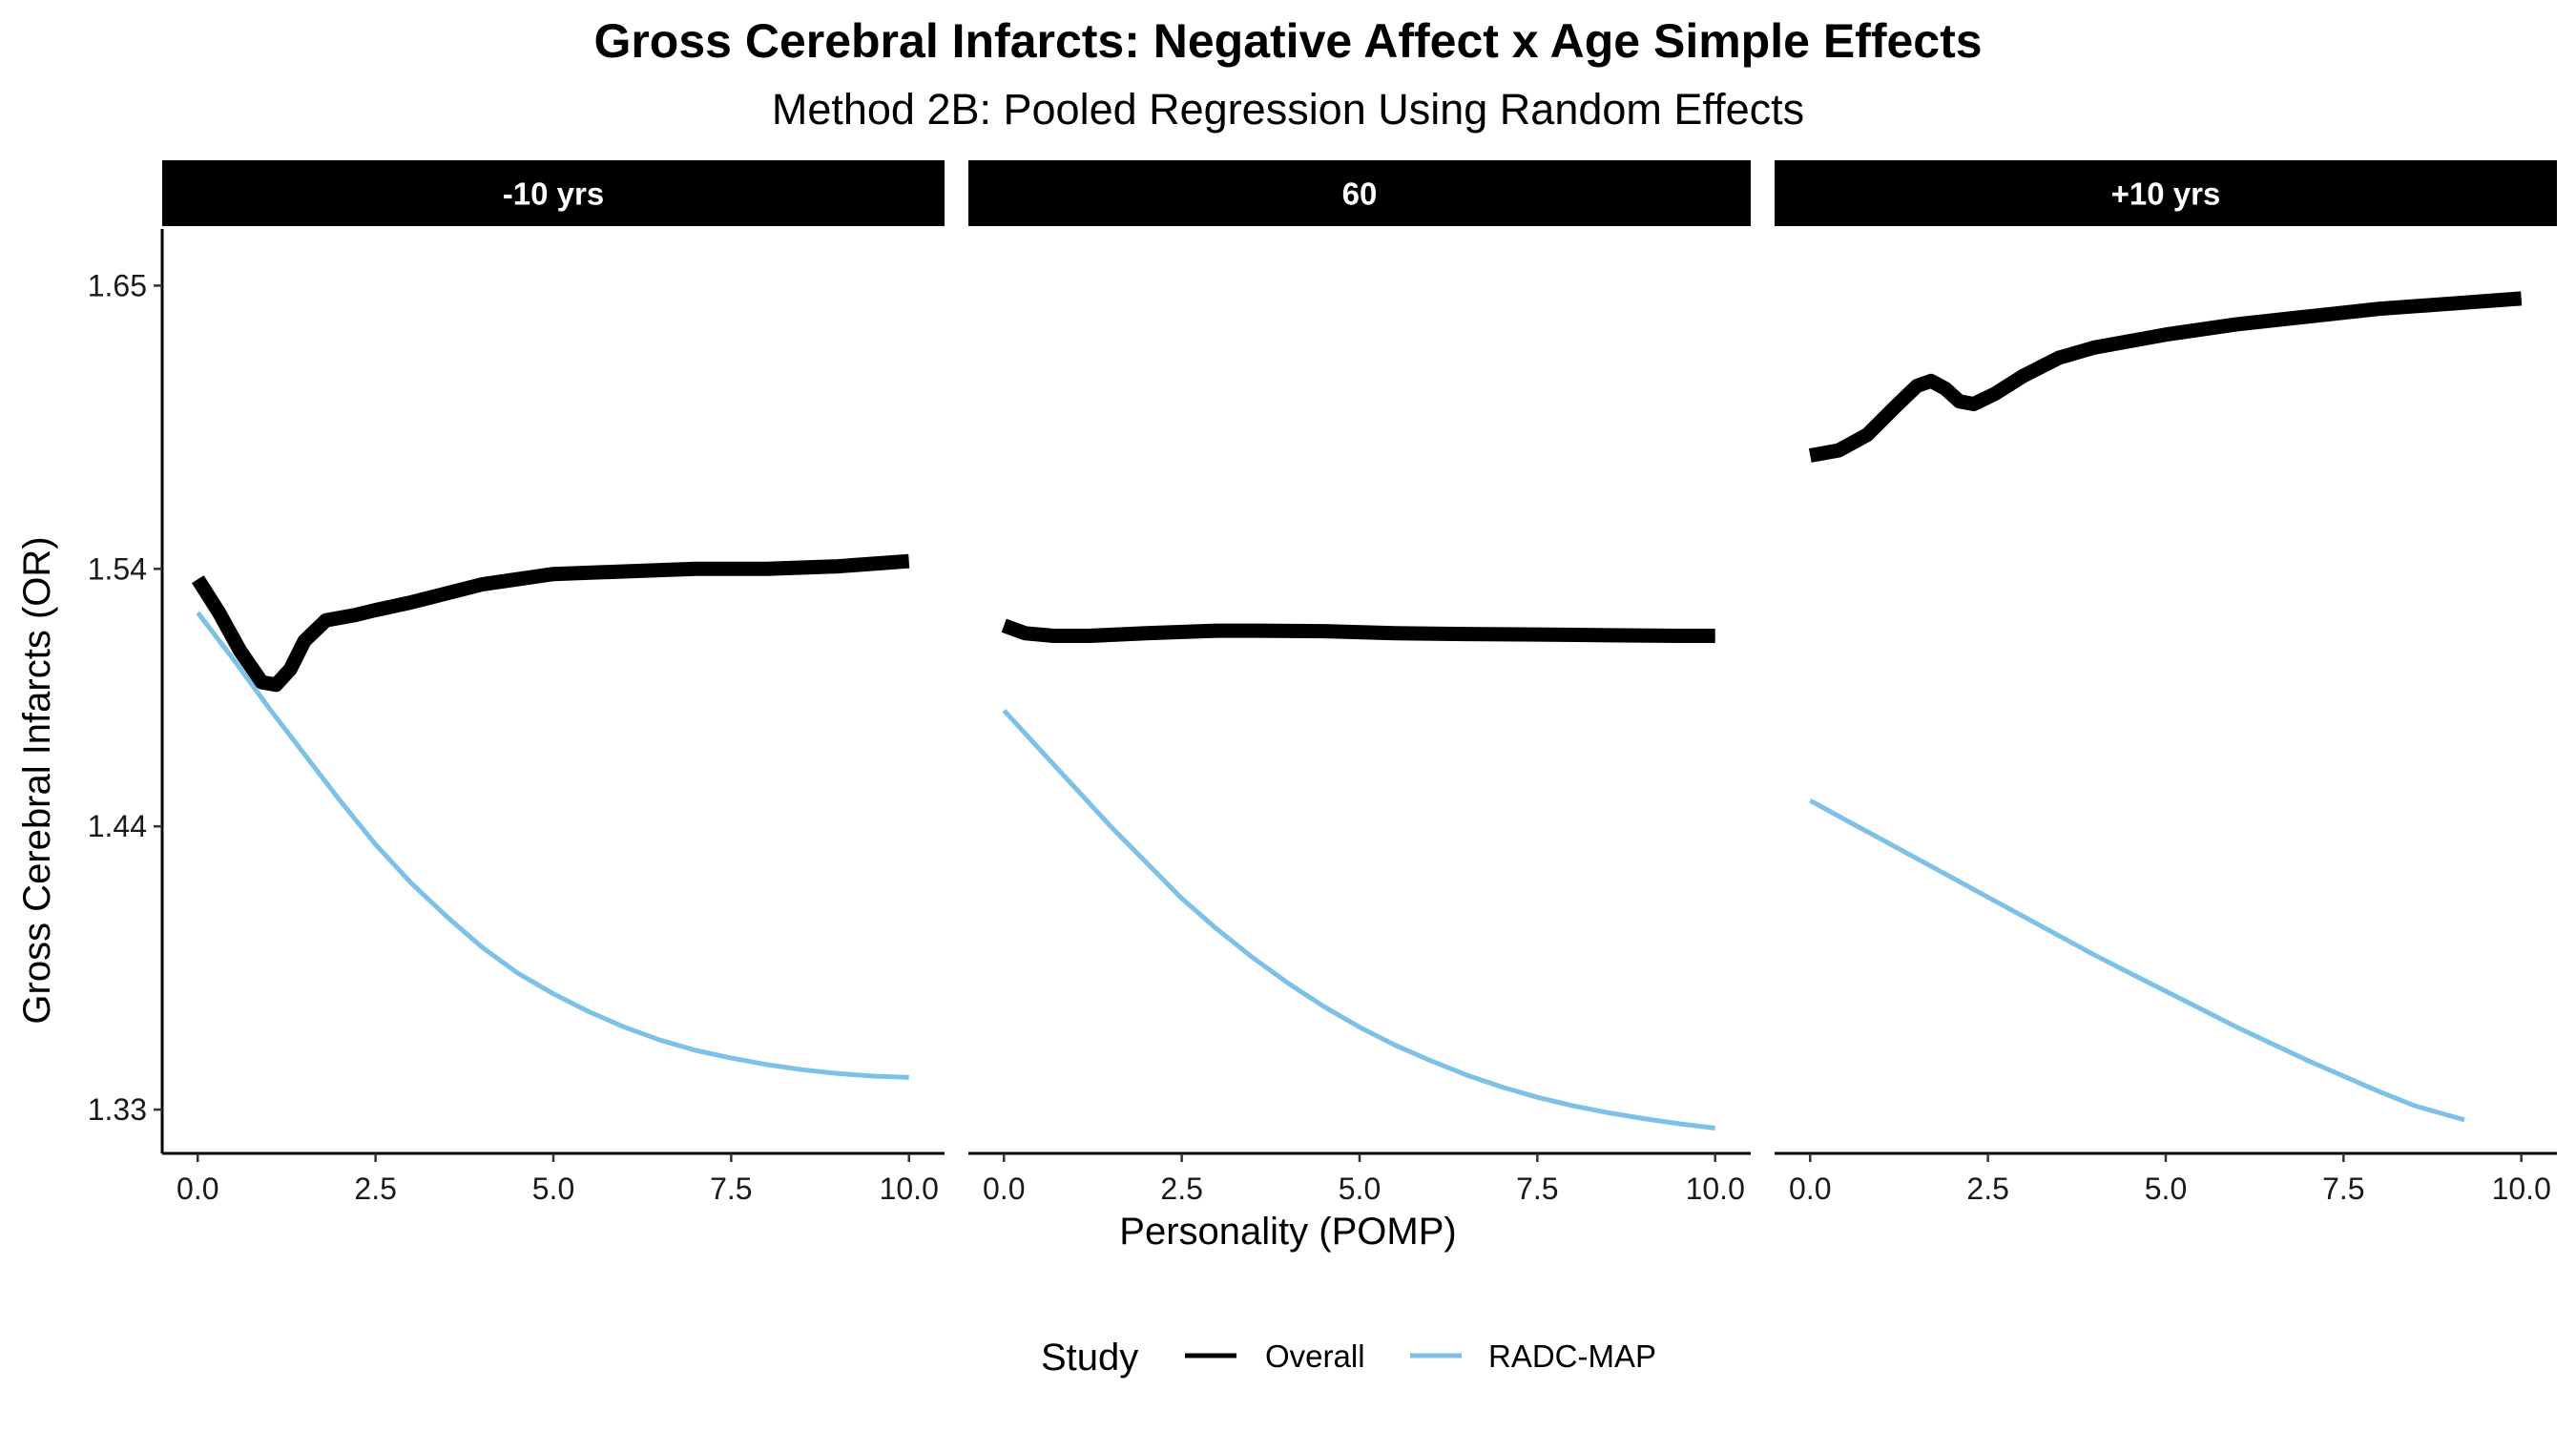 This screenshot has width=2576, height=1431. What do you see at coordinates (117, 285) in the screenshot?
I see `y-tick-label: 1.65` at bounding box center [117, 285].